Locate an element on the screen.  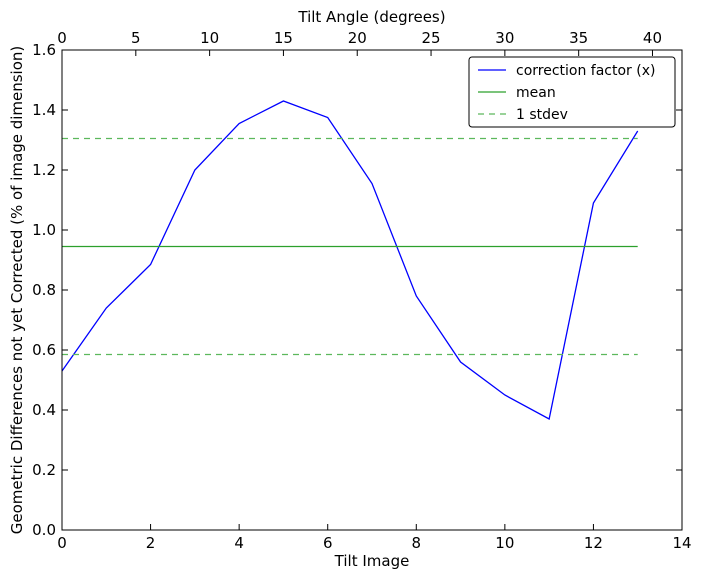
x-tick-label: 2 is located at coordinates (151, 543).